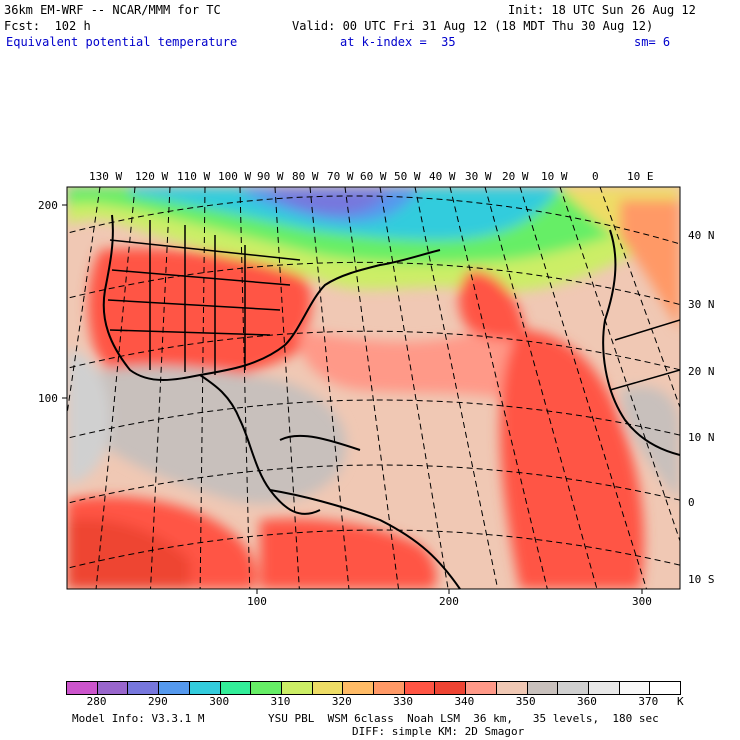 The width and height of the screenshot is (740, 740). I want to click on lon-label: 20 W, so click(515, 176).